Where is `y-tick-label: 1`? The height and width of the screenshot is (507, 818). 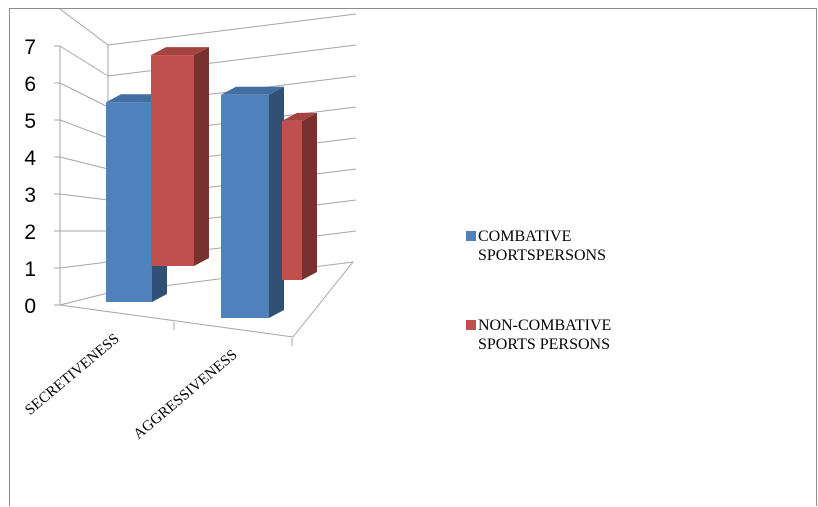 y-tick-label: 1 is located at coordinates (30, 269).